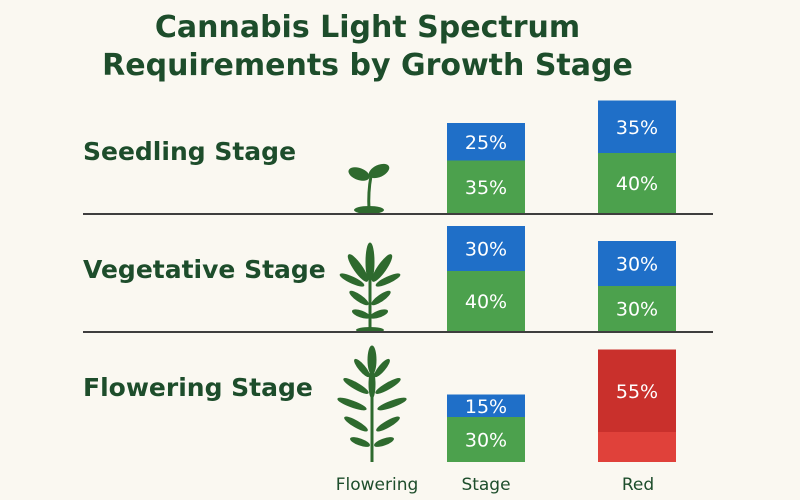 Image resolution: width=800 pixels, height=500 pixels. What do you see at coordinates (367, 65) in the screenshot?
I see `chart-title-line-2: Requirements by Growth Stage` at bounding box center [367, 65].